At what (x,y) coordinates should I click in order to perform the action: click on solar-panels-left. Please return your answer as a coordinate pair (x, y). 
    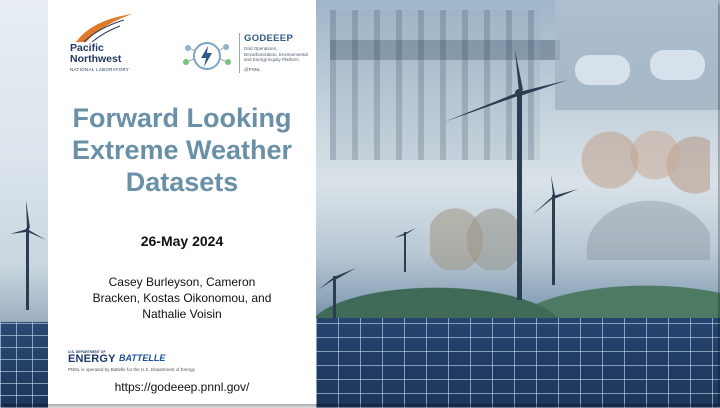
    Looking at the image, I should click on (24, 365).